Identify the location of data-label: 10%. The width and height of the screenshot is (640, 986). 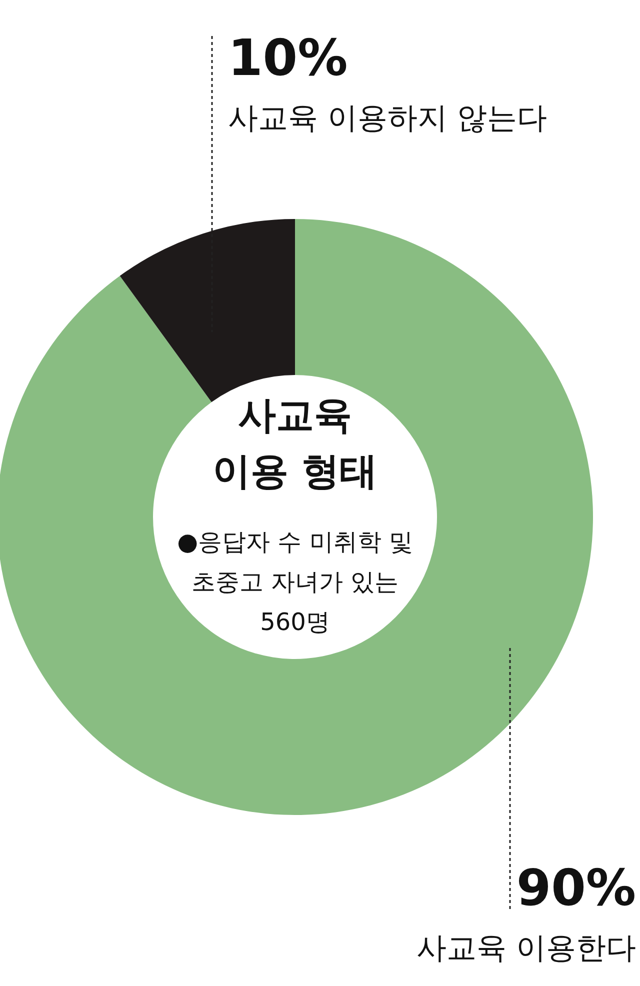
(288, 58).